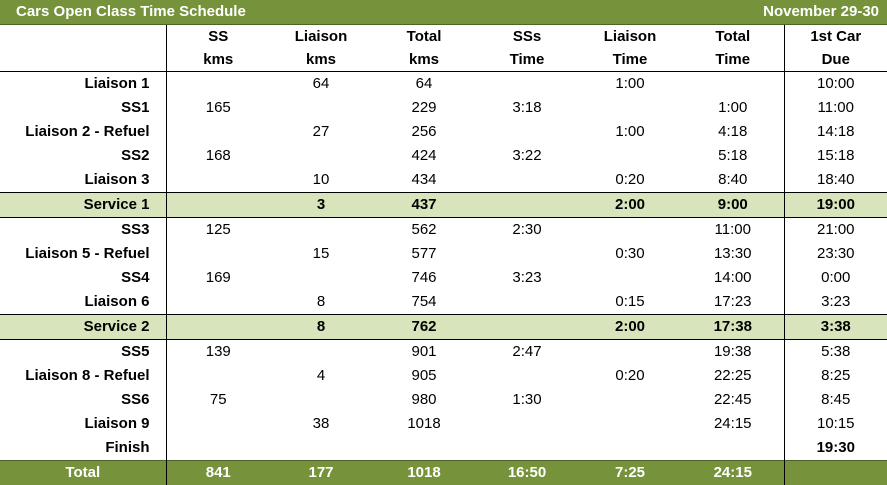 The image size is (887, 485). I want to click on stage-label: Liaison 6, so click(83, 302).